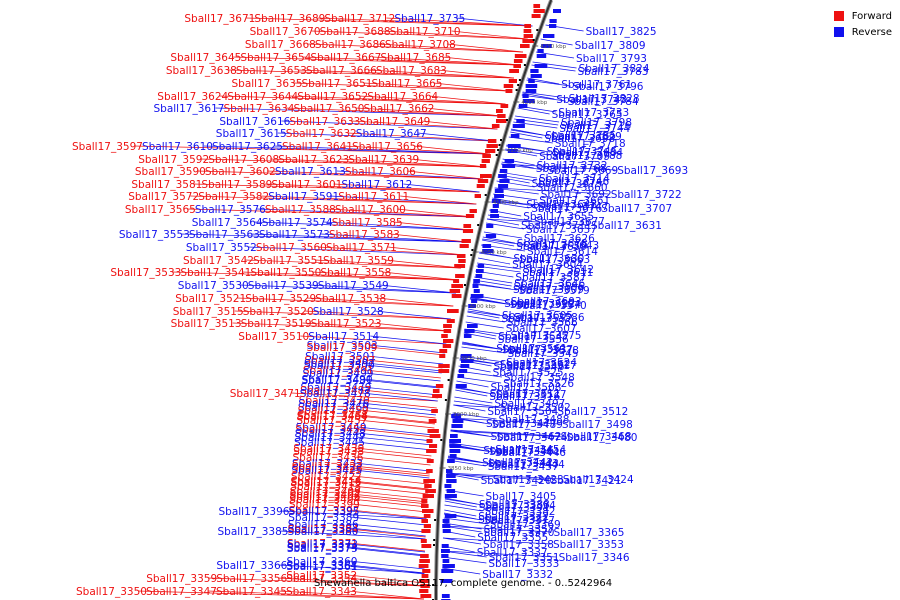  Describe the element at coordinates (333, 404) in the screenshot. I see `gene-label: Sball17_3476` at that location.